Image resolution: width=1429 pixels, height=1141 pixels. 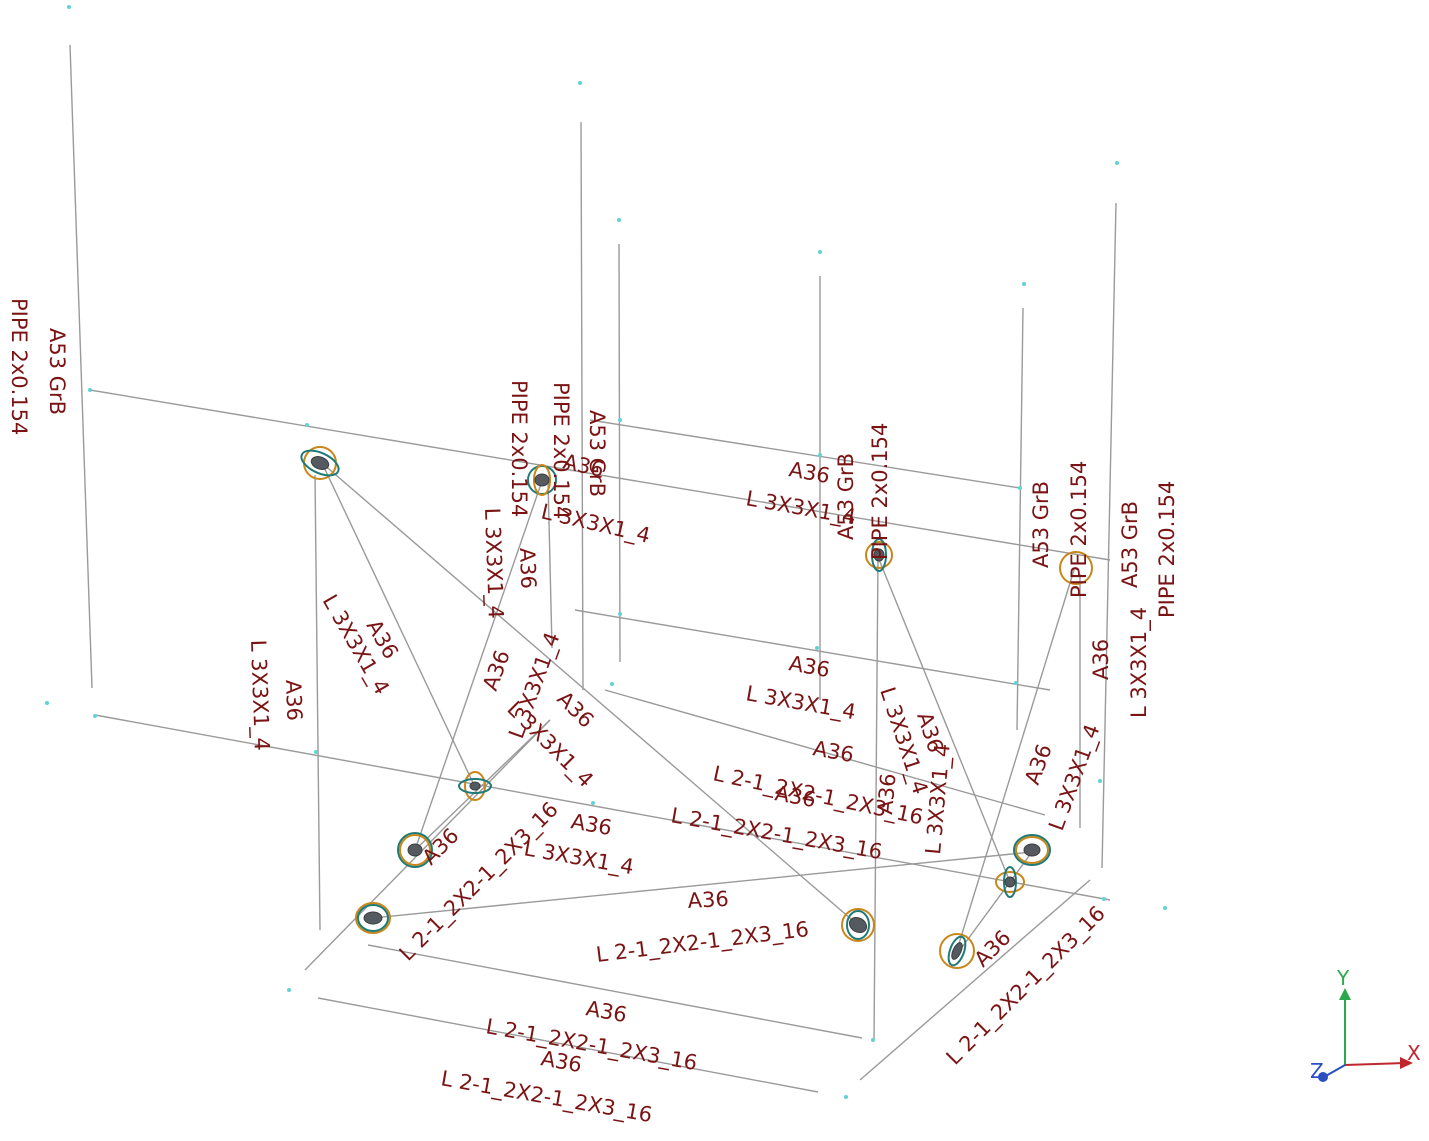 I want to click on x-axis-arrow, so click(x=1406, y=1063).